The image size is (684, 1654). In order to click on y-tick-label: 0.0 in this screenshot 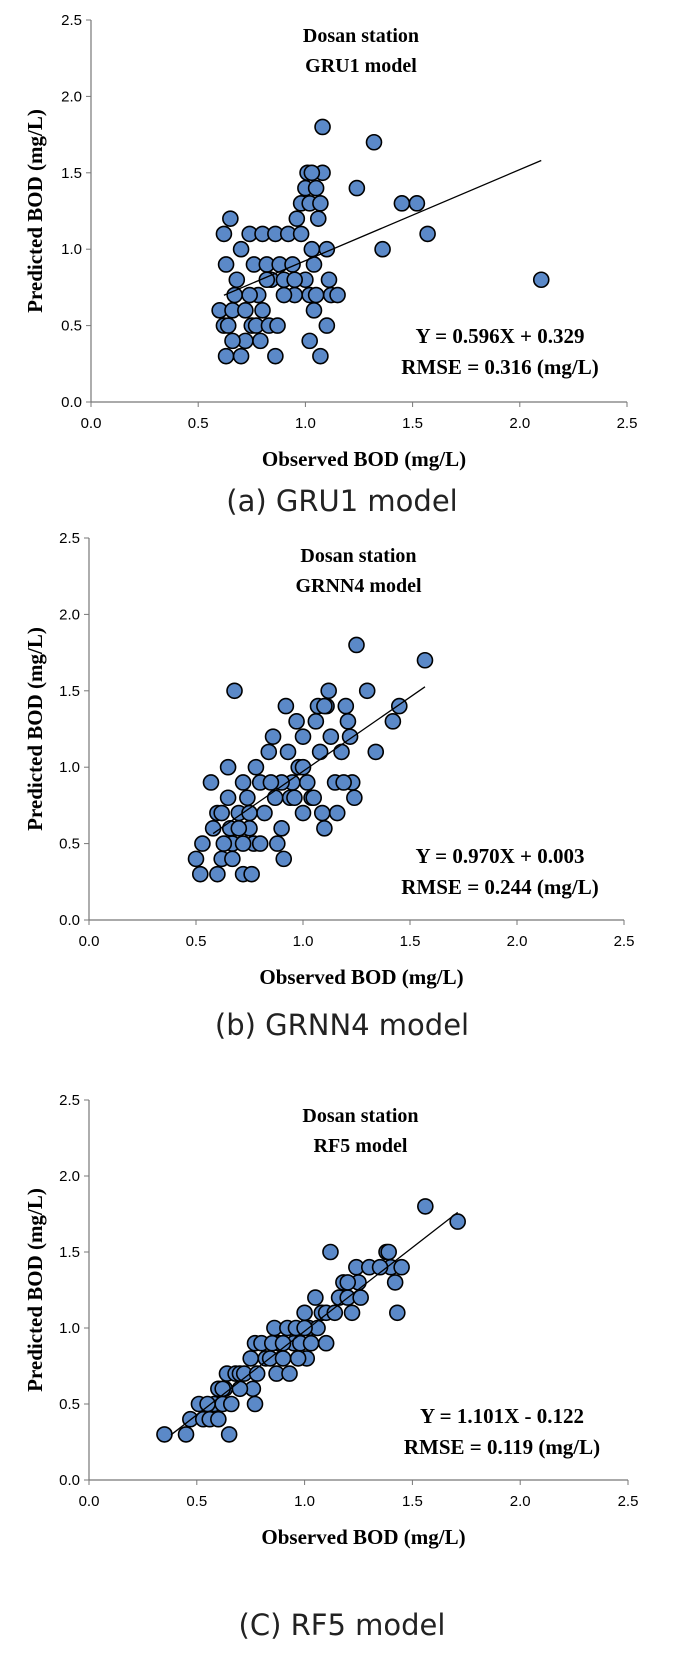, I will do `click(71, 402)`.